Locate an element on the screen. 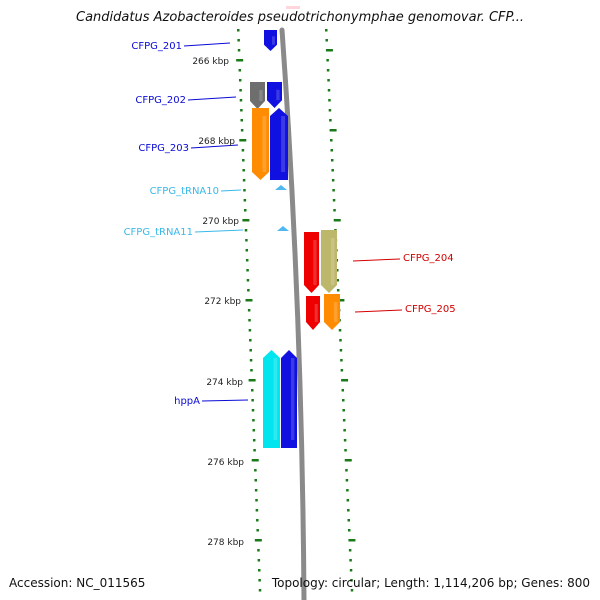 The image size is (600, 600). top-marker is located at coordinates (293, 7).